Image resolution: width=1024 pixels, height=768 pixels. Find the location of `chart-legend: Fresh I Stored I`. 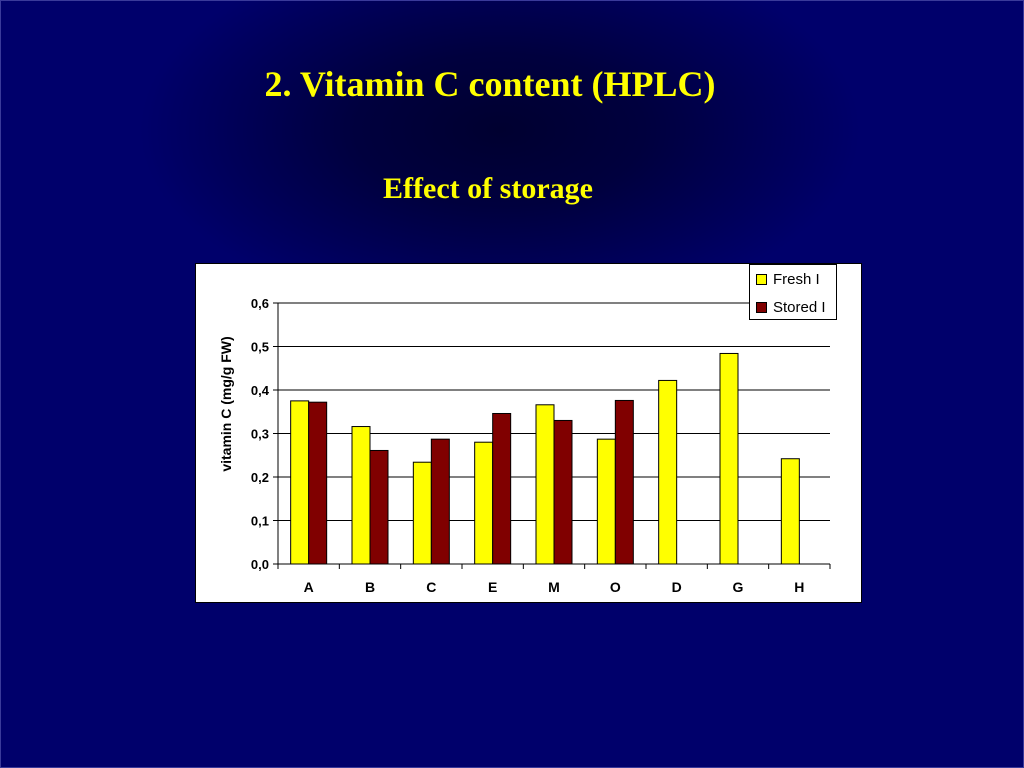

chart-legend: Fresh I Stored I is located at coordinates (793, 292).